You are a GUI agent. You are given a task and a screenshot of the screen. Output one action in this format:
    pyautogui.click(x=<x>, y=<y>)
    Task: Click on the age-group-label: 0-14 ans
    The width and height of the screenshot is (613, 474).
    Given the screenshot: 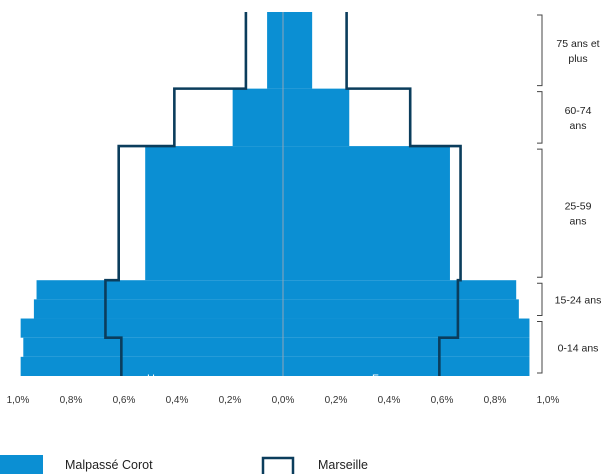 What is the action you would take?
    pyautogui.click(x=578, y=348)
    